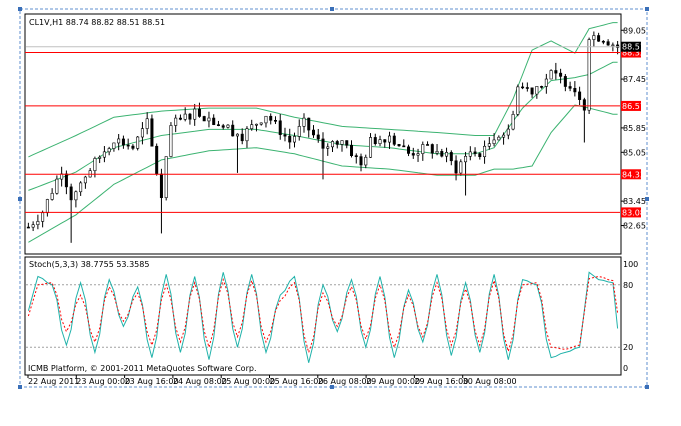  Describe the element at coordinates (20, 199) in the screenshot. I see `resize-handle-middle-left` at that location.